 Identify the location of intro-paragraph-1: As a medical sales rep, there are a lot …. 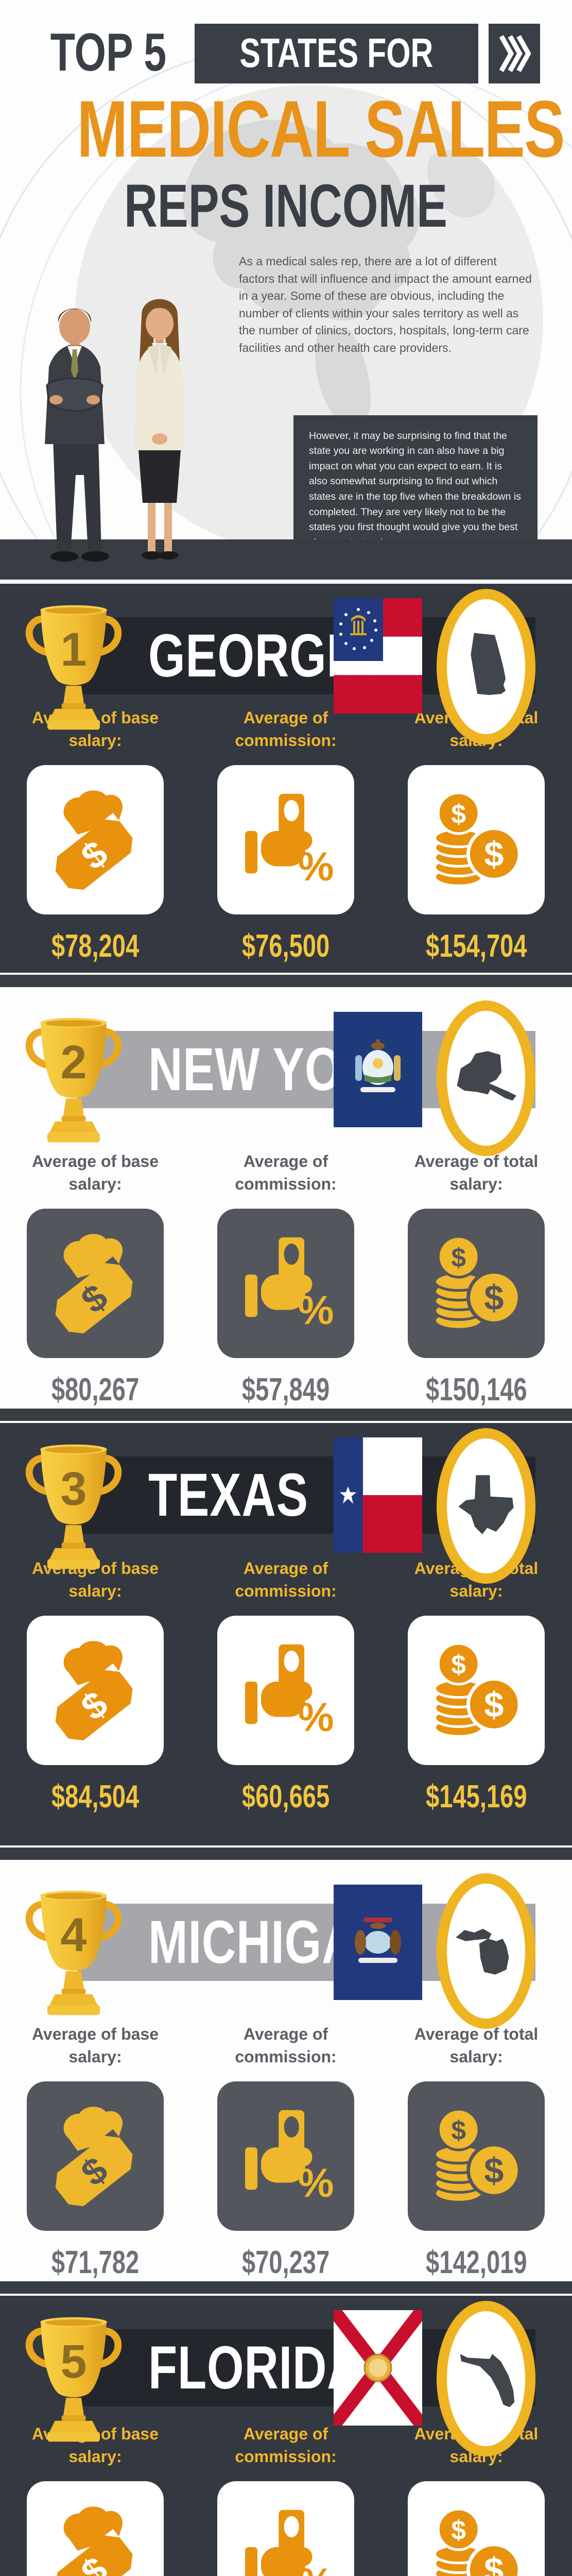
(385, 305).